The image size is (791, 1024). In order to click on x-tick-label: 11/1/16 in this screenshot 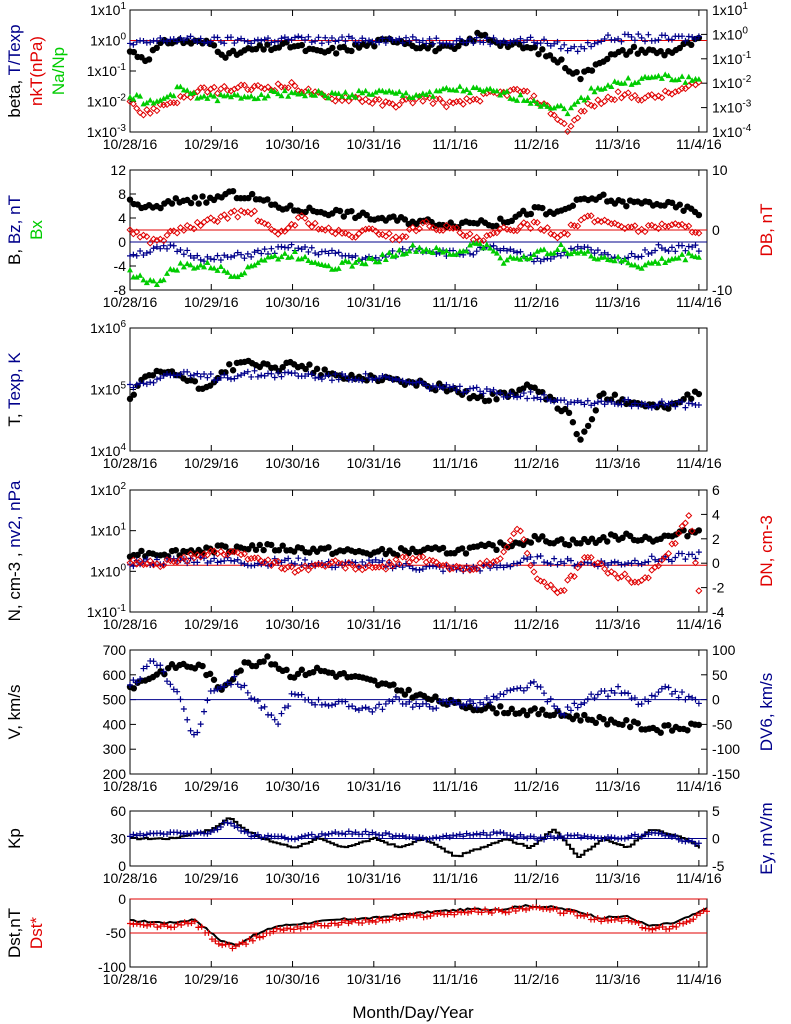, I will do `click(455, 302)`.